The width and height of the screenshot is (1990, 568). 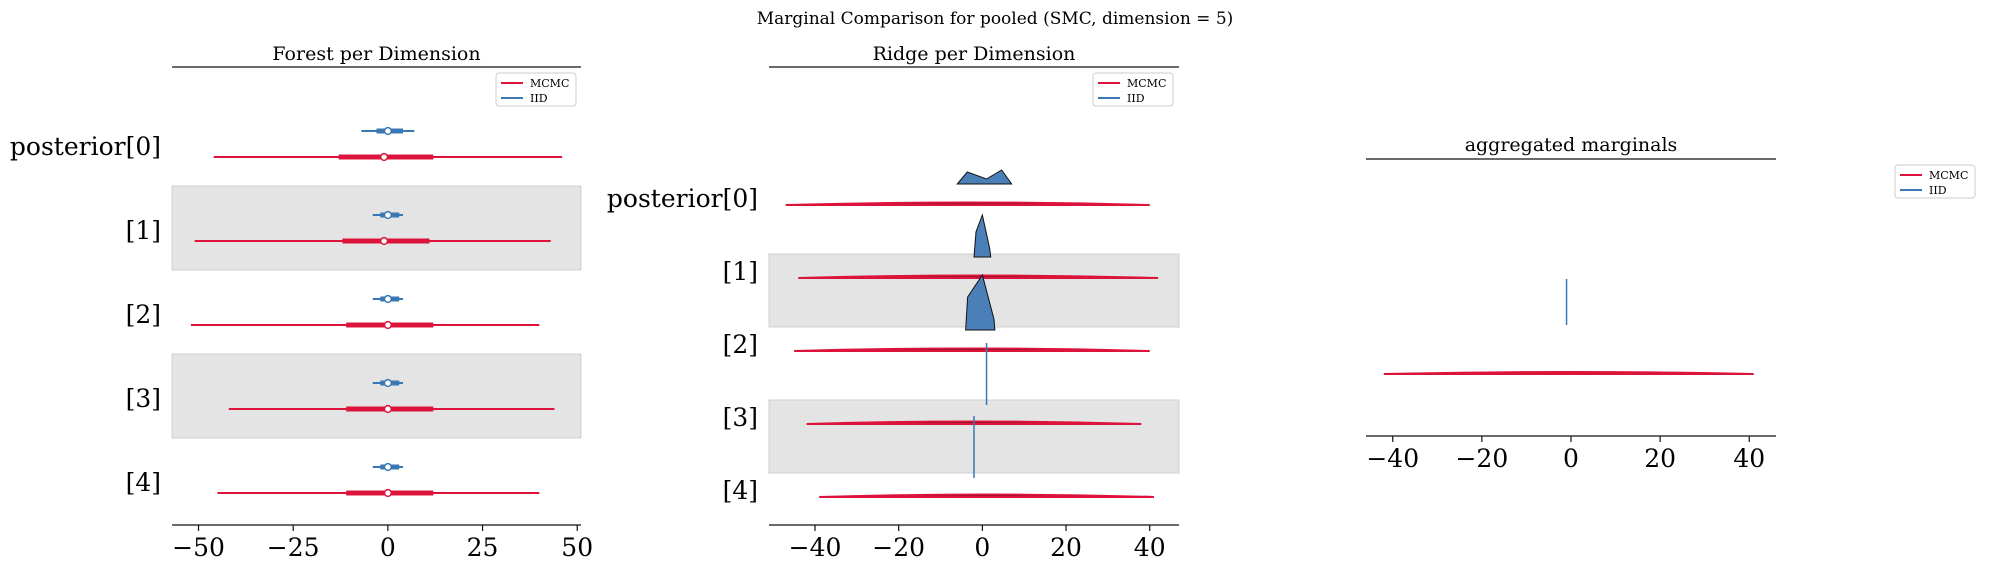 I want to click on ridge-x-tick-label: 40, so click(x=1150, y=547).